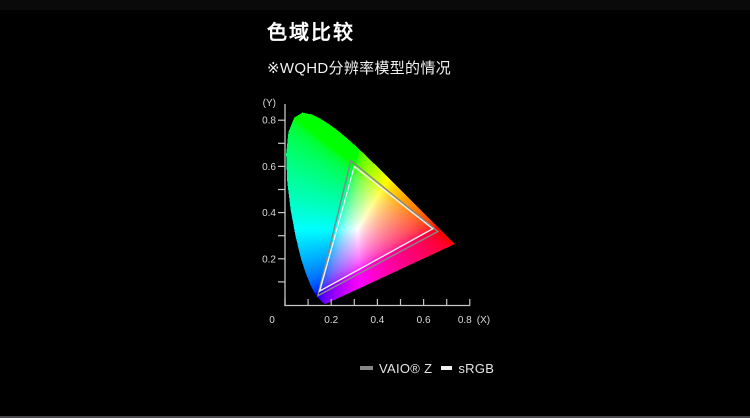 Image resolution: width=750 pixels, height=418 pixels. I want to click on x-axis-title: (X), so click(483, 320).